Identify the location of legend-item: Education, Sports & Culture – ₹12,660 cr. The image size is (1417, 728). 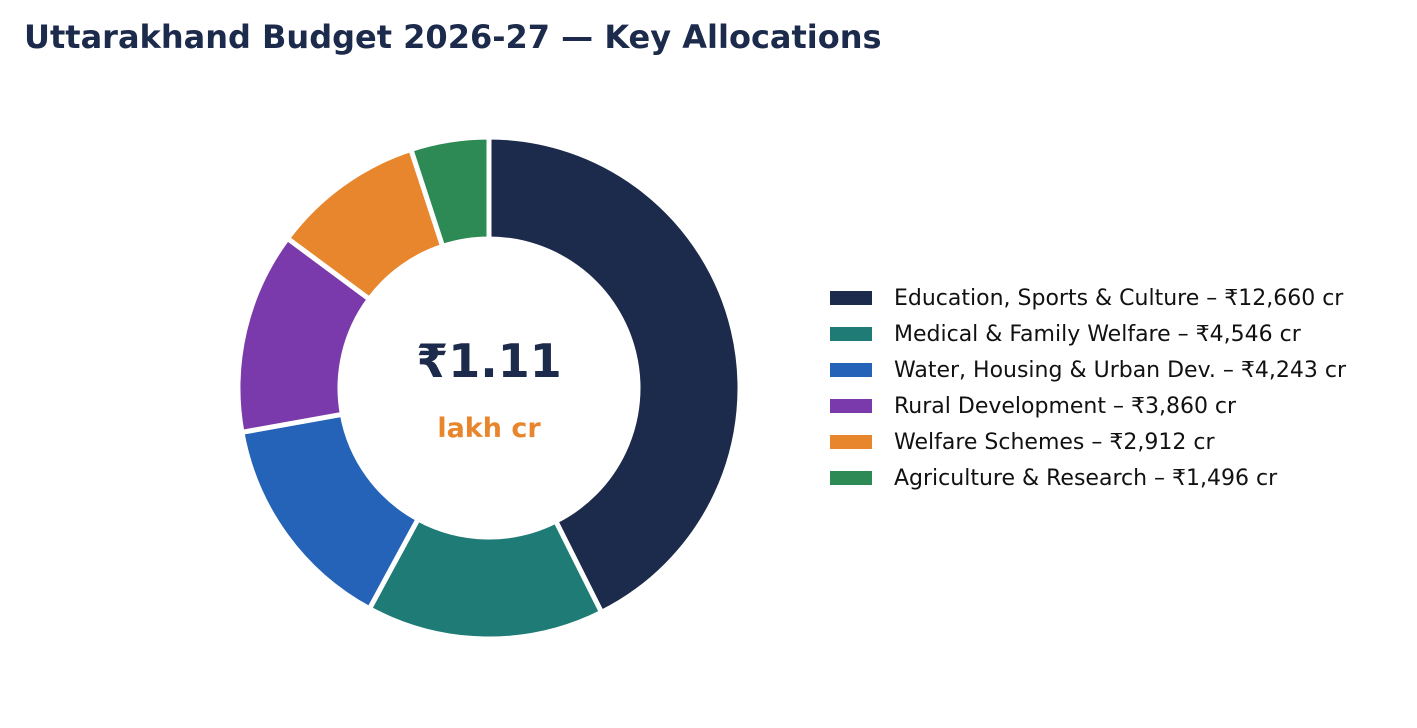
(1088, 298).